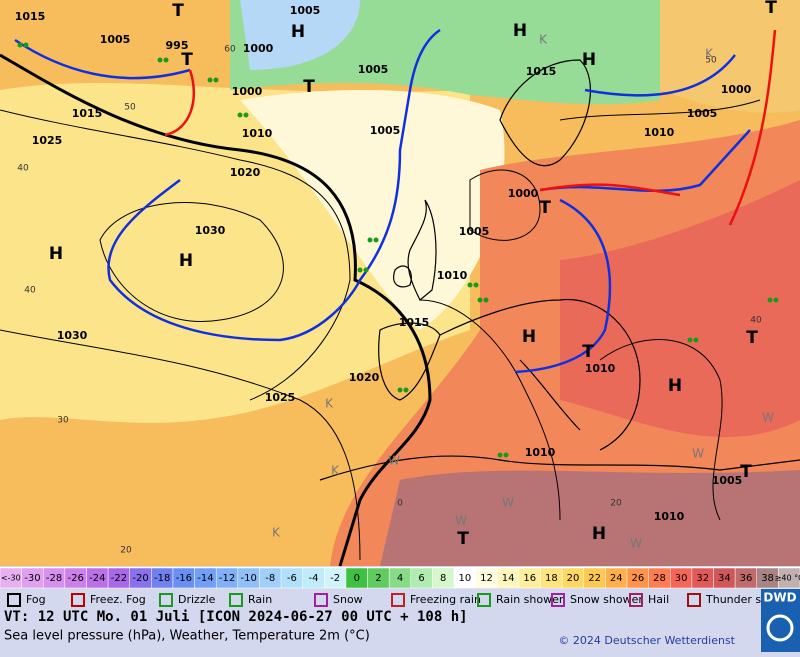 The image size is (800, 657). What do you see at coordinates (162, 578) in the screenshot?
I see `scale-label: -18` at bounding box center [162, 578].